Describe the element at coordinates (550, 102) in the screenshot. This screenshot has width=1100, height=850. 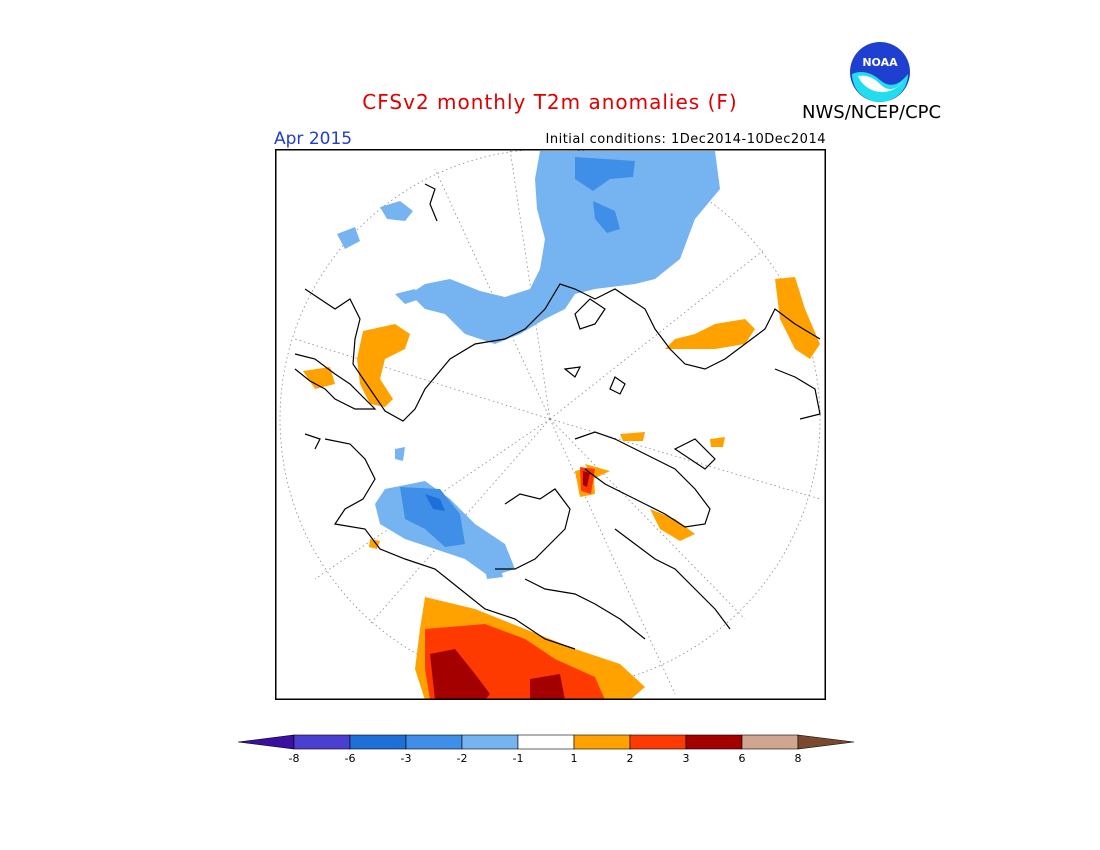
I see `map-title: CFSv2 monthly T2m anomalies (F)` at that location.